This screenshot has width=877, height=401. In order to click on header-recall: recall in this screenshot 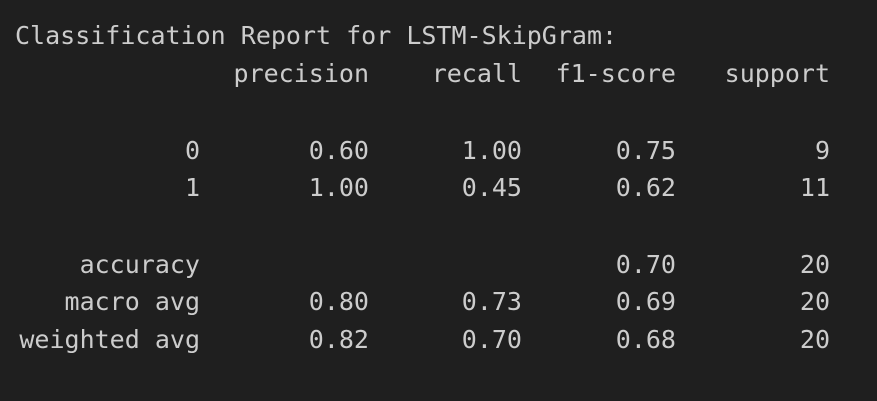, I will do `click(476, 73)`.